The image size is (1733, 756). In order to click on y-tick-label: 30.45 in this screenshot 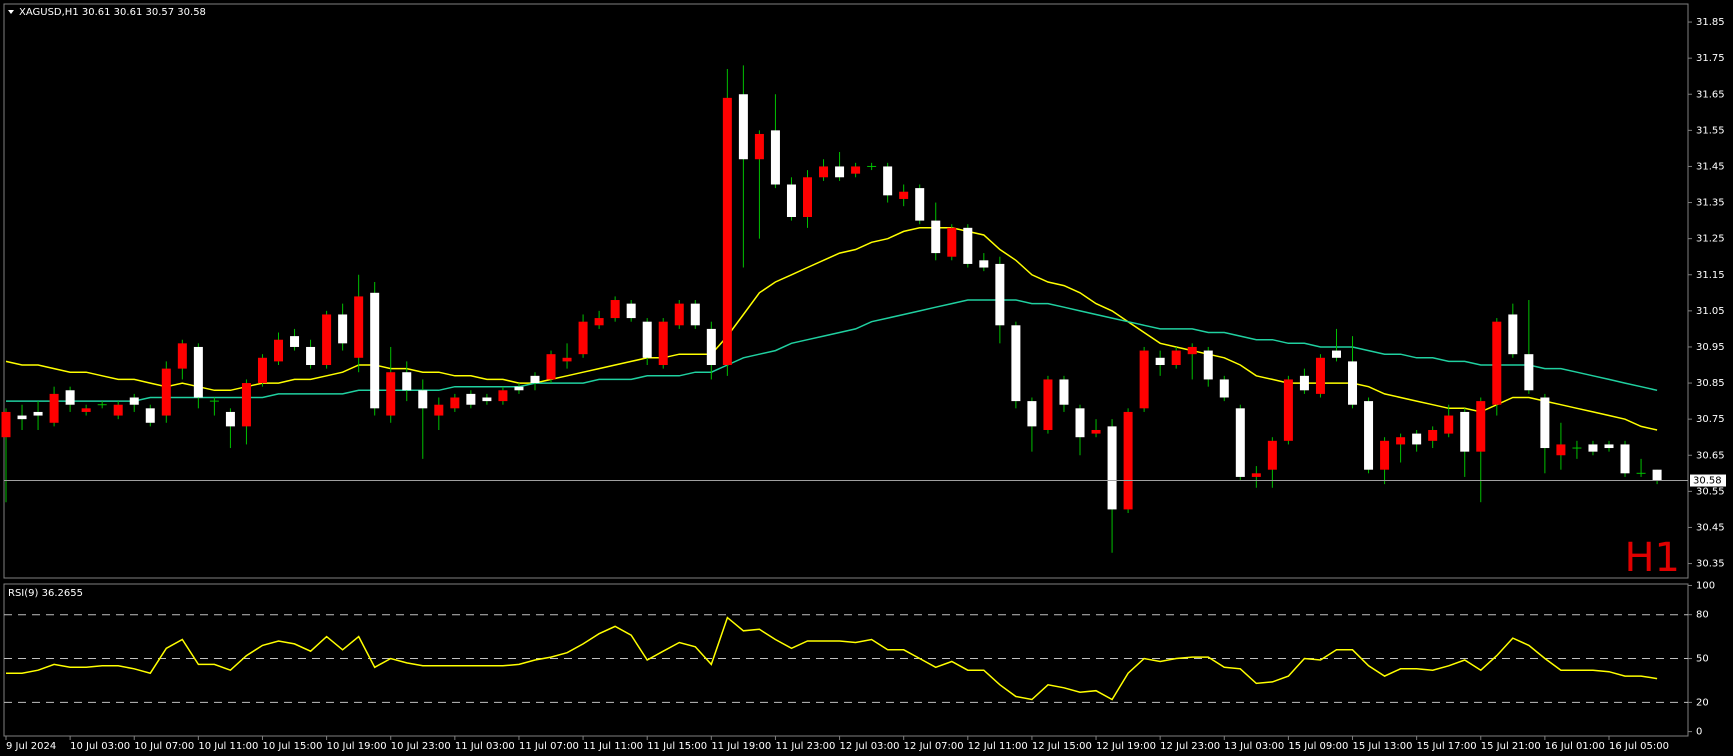, I will do `click(1710, 527)`.